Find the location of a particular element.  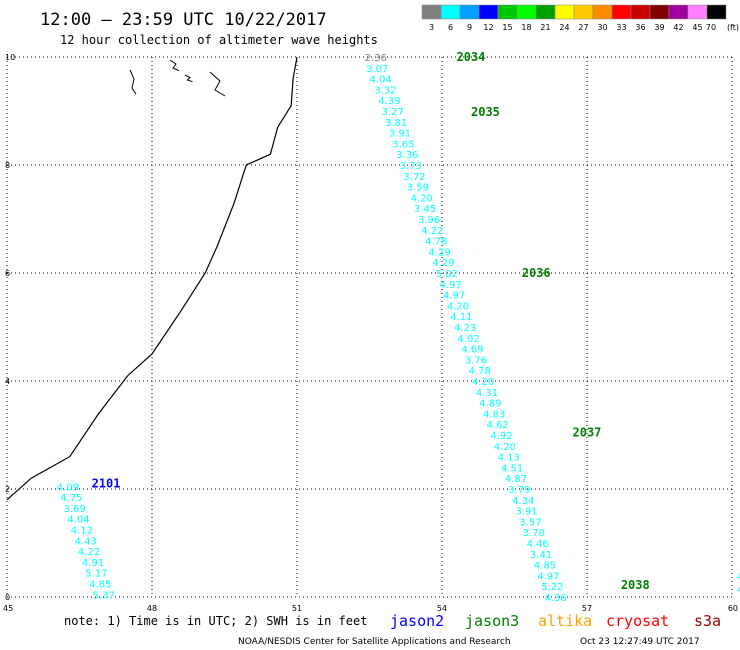

swh-value-label: 4.09 is located at coordinates (68, 487).